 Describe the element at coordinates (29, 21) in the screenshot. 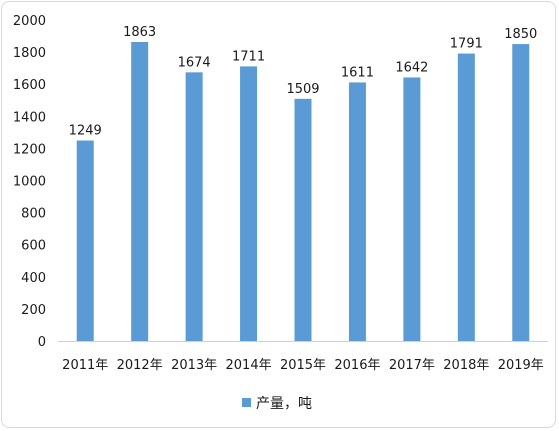

I see `y-tick-label: 2000` at that location.